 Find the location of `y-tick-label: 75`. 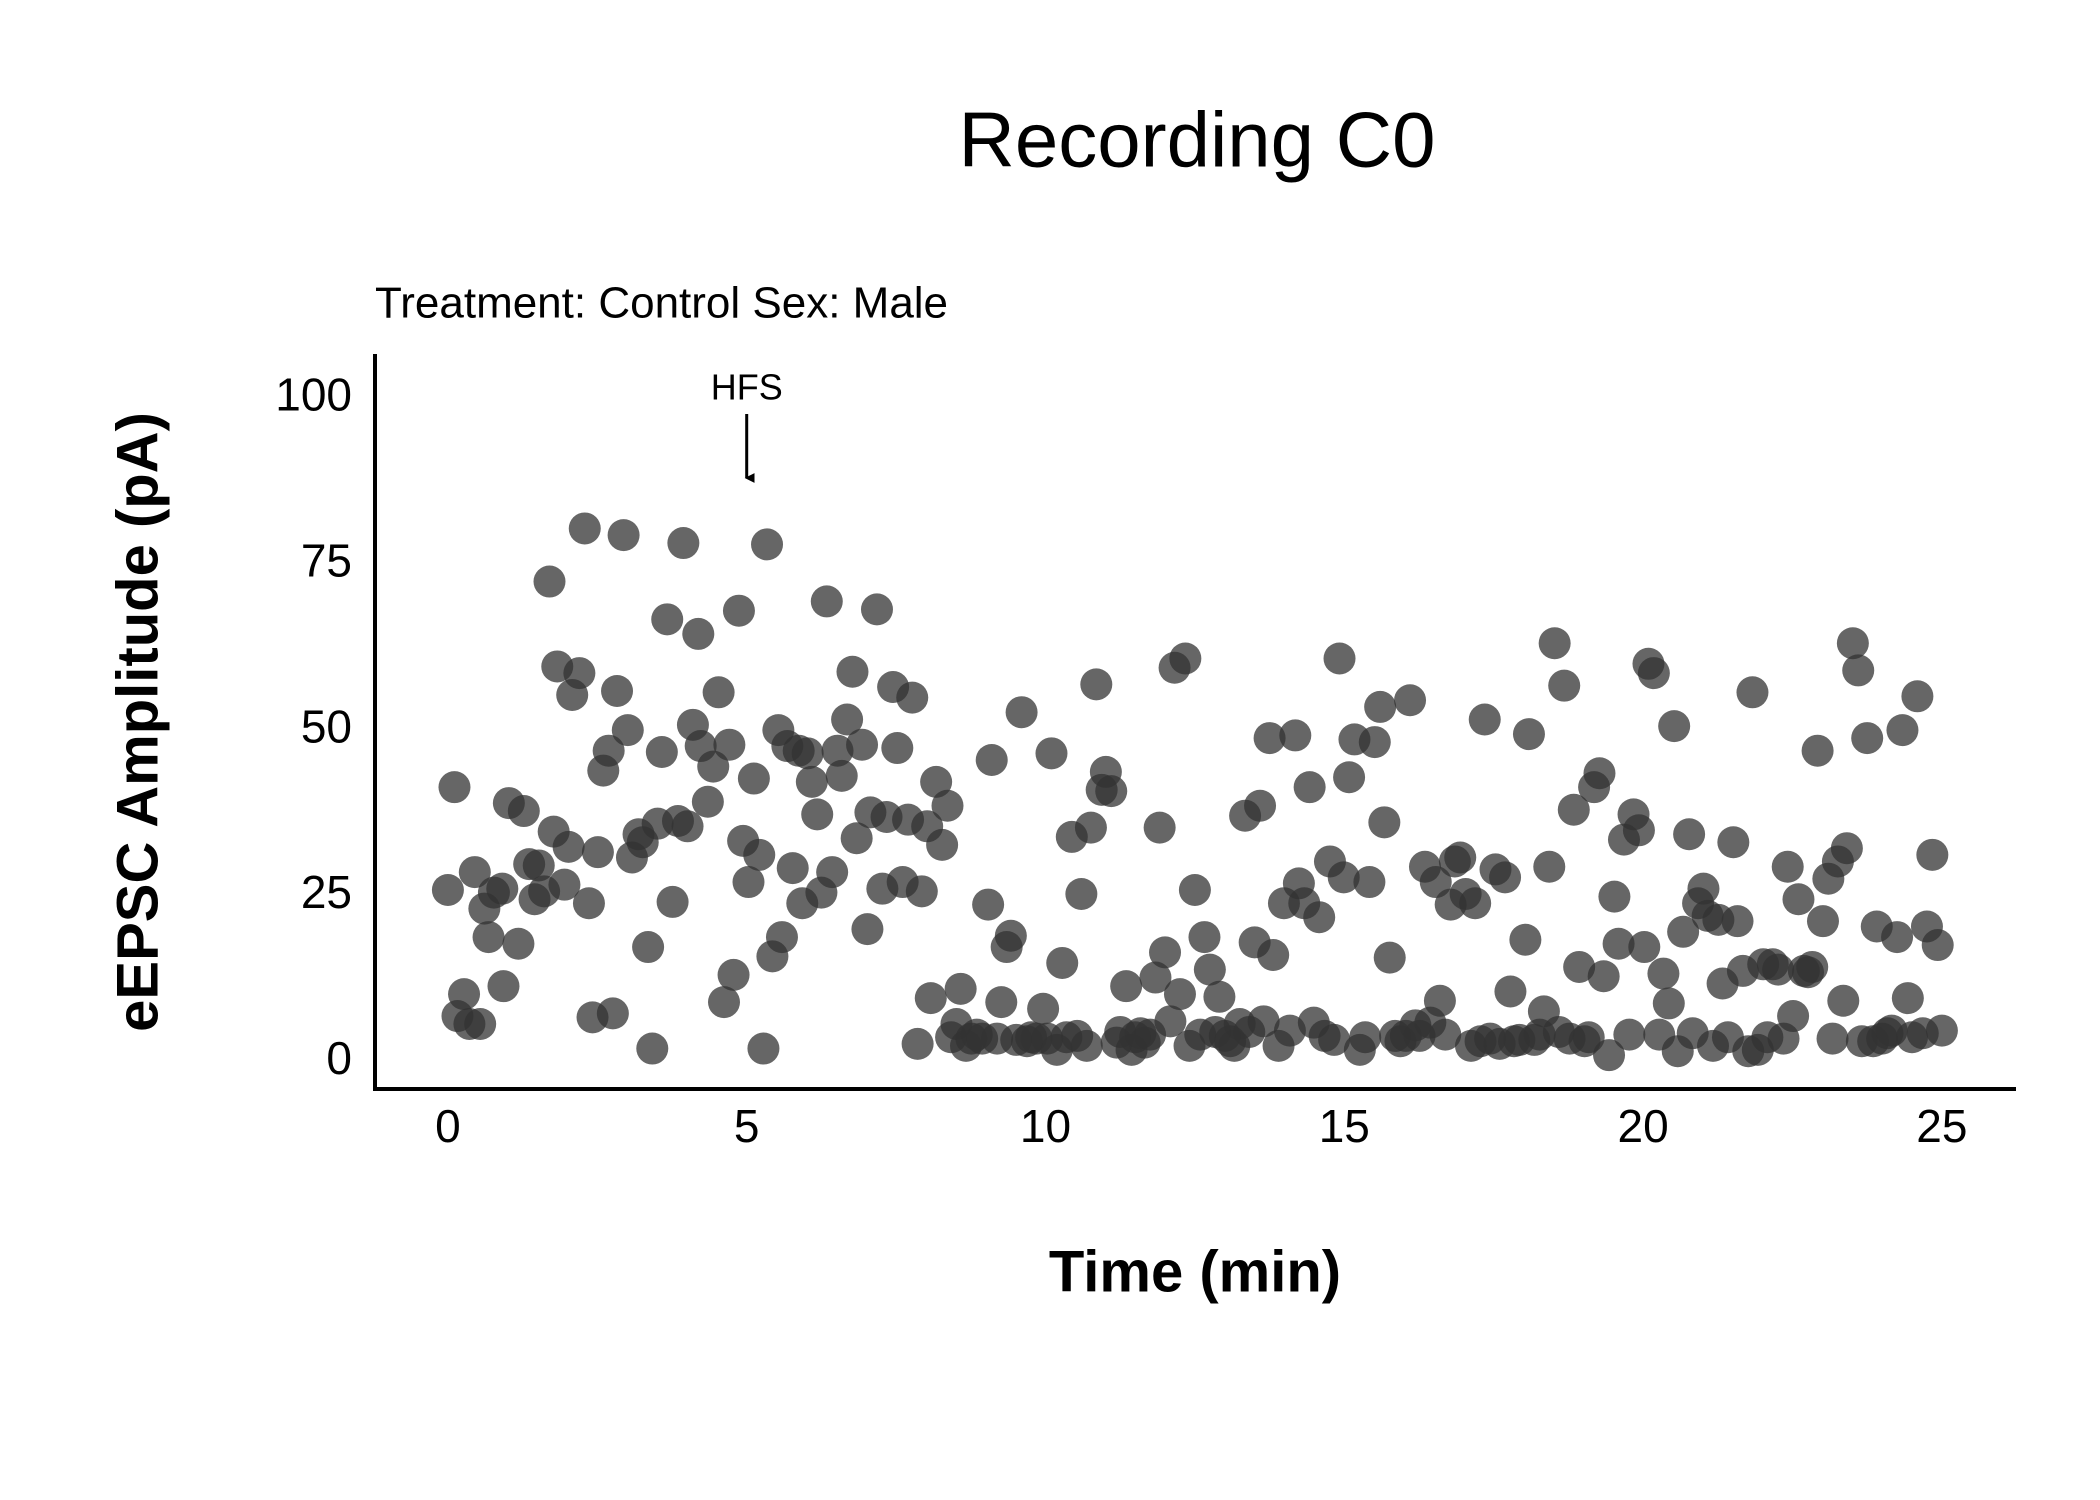

y-tick-label: 75 is located at coordinates (326, 560).